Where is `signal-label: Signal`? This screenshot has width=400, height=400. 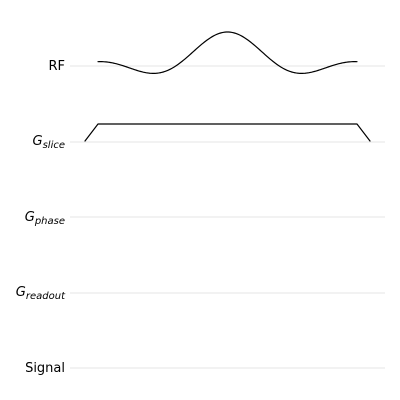 signal-label: Signal is located at coordinates (45, 368).